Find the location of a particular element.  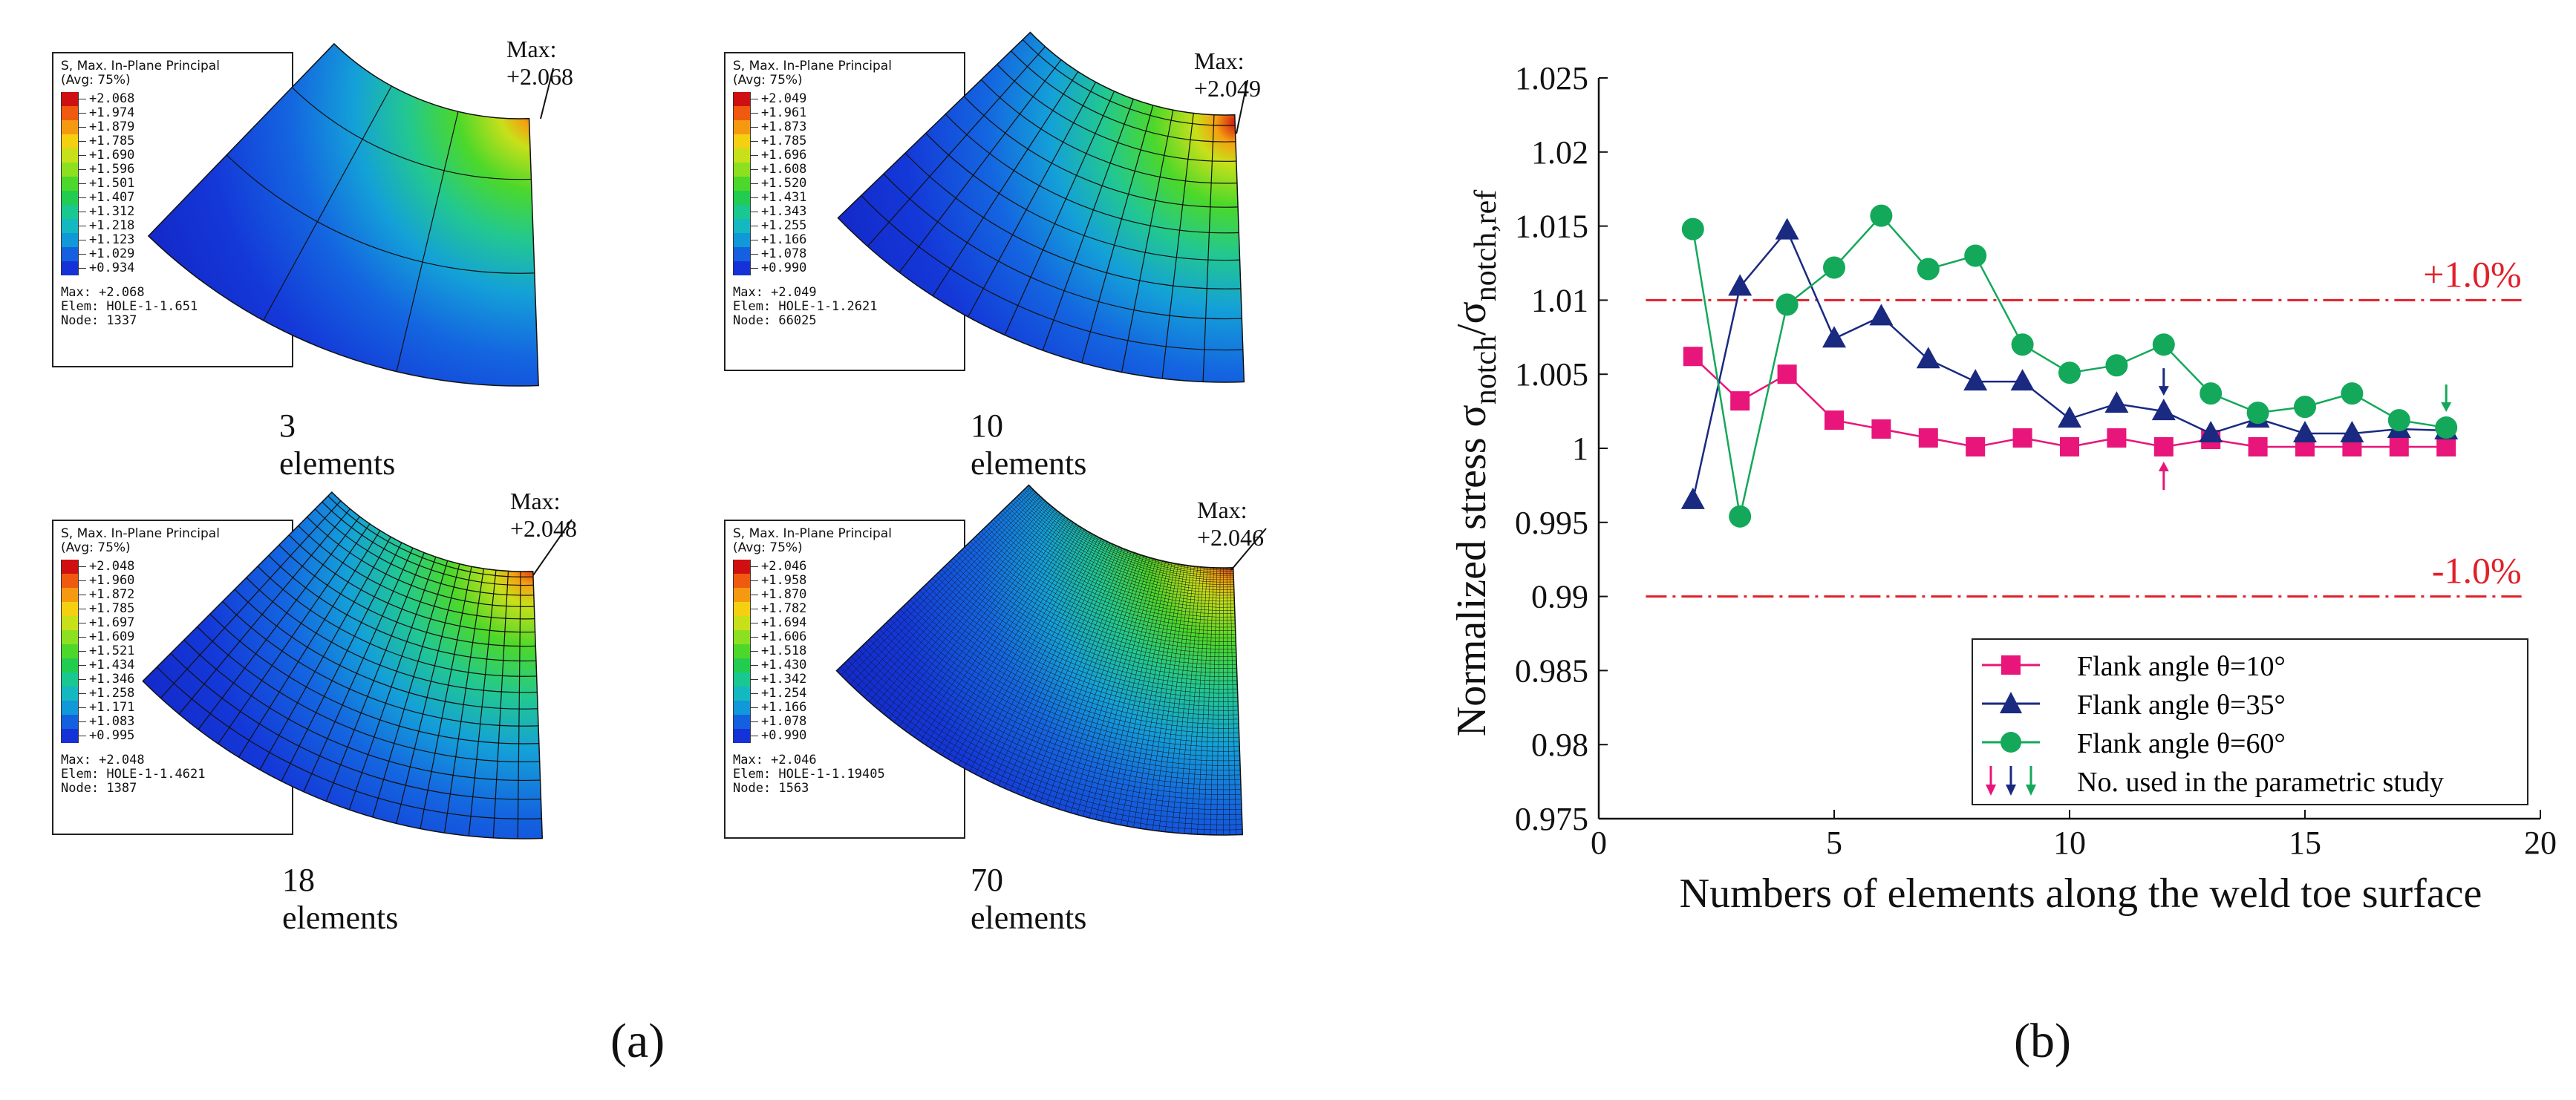

color-bar-row: +1.697 is located at coordinates (172, 623).